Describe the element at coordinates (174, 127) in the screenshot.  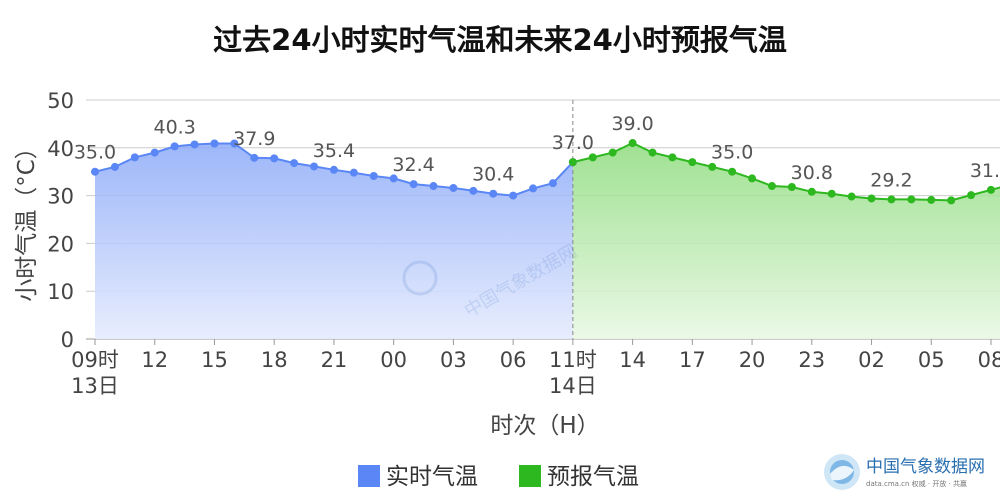
I see `data-label: 40.3` at that location.